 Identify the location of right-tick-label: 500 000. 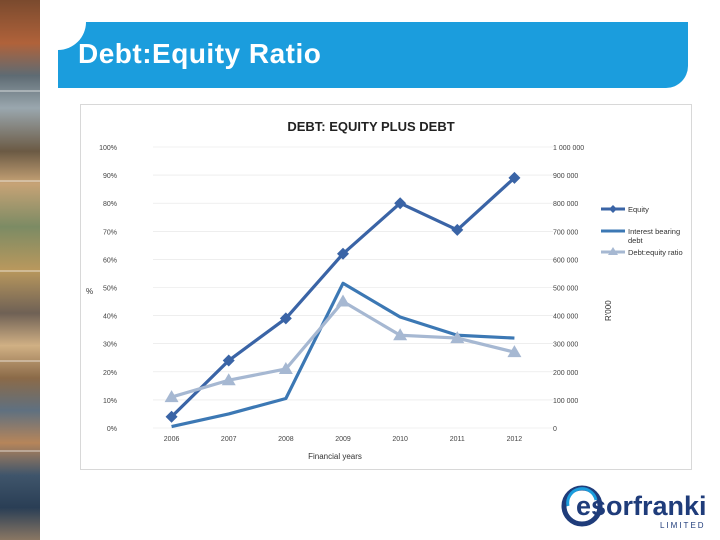
(565, 289).